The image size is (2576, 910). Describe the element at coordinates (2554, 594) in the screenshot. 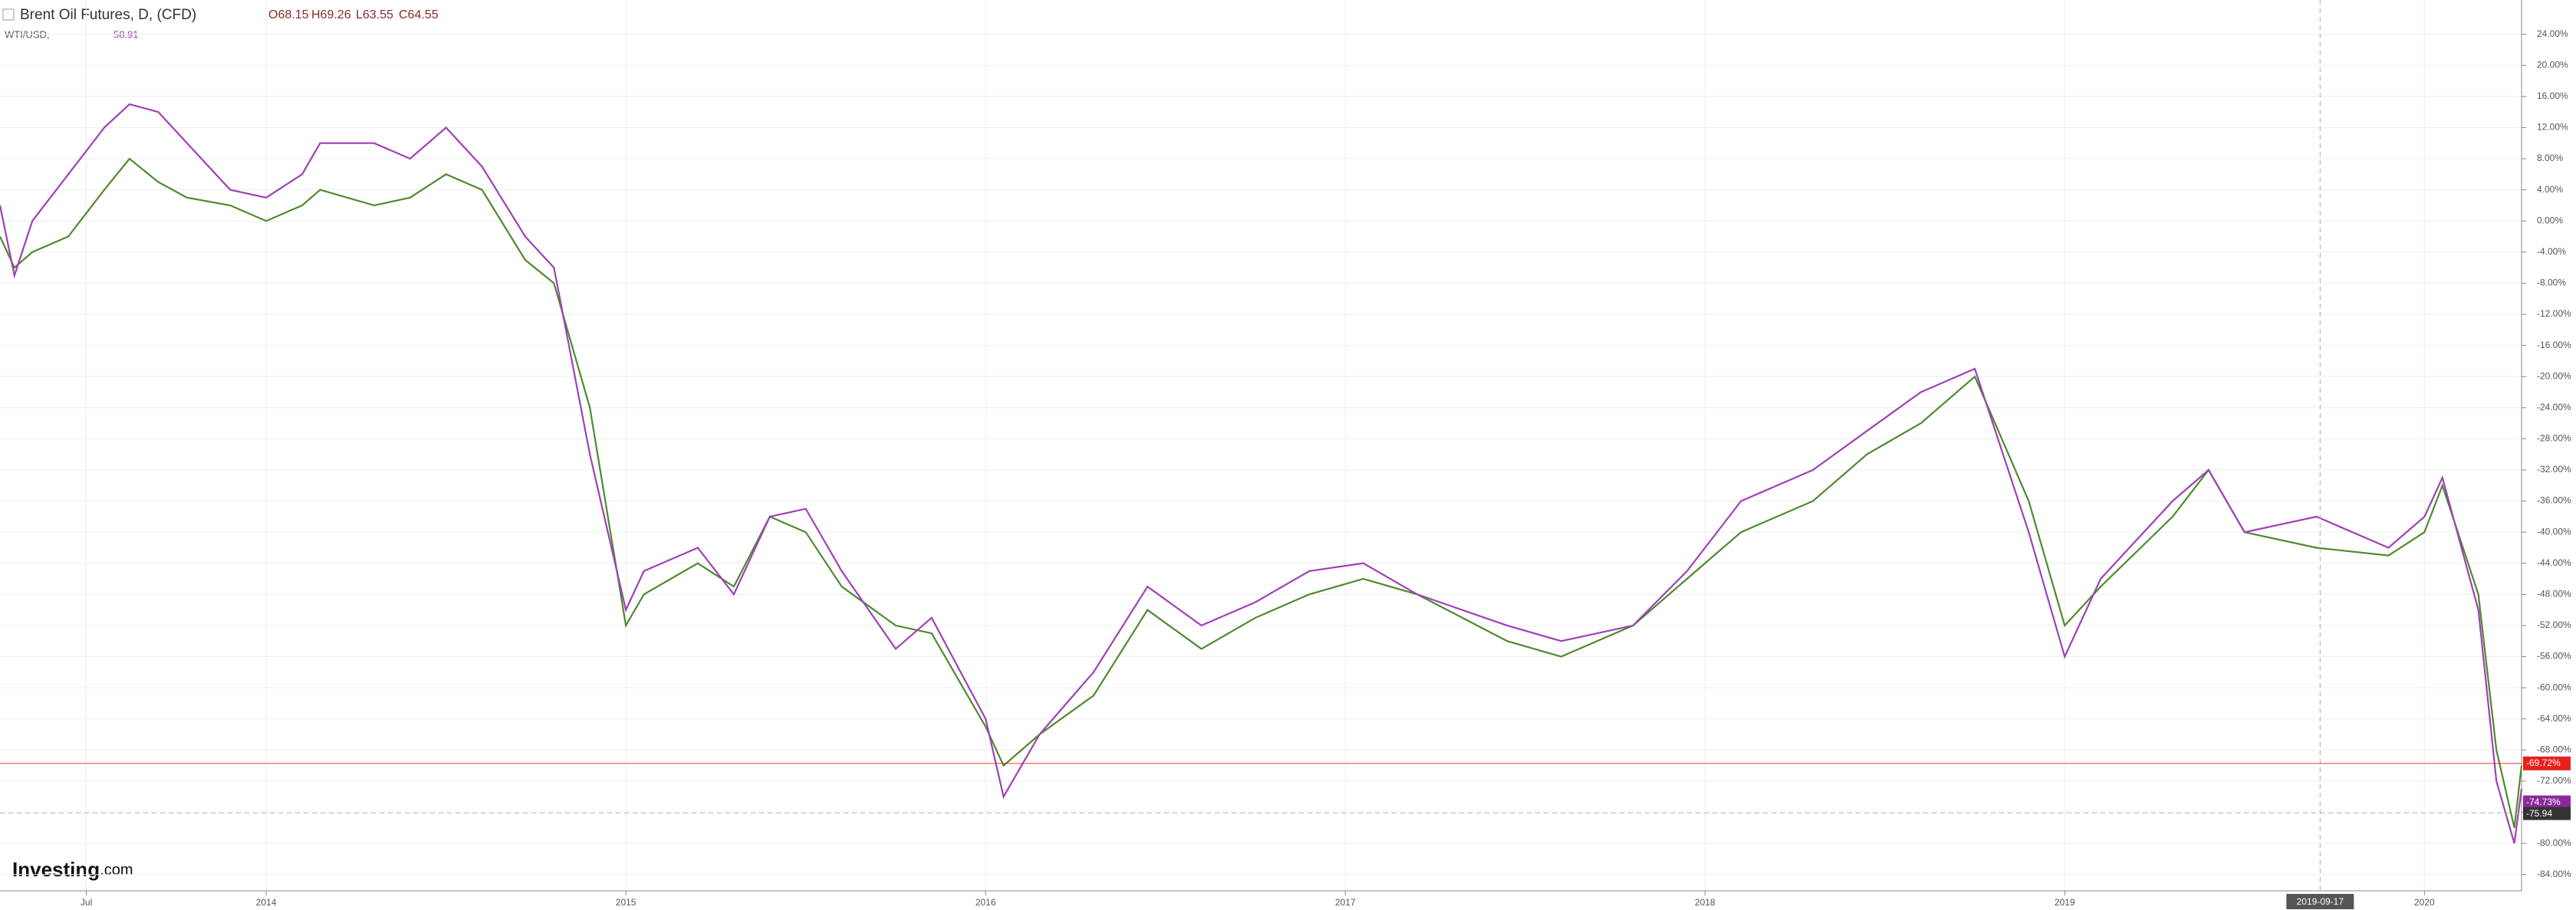

I see `y-tick-label: -48.00%` at that location.